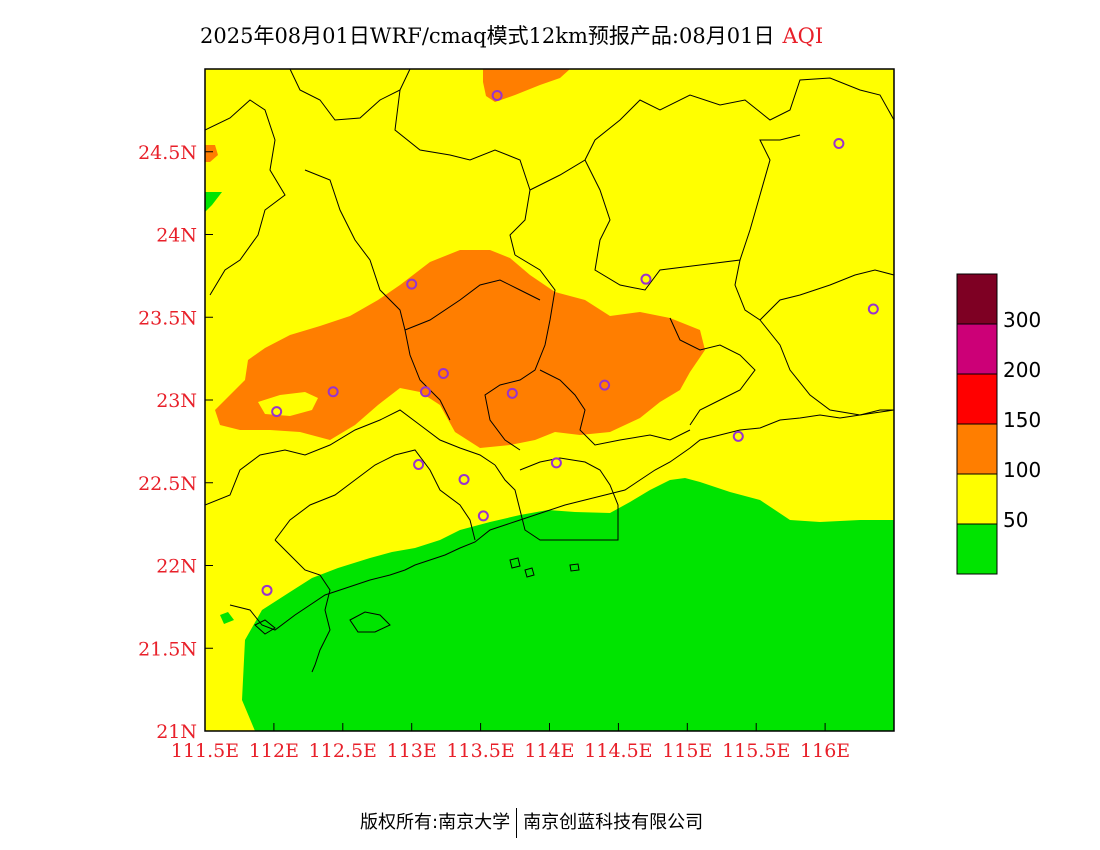 This screenshot has width=1100, height=850. What do you see at coordinates (1022, 470) in the screenshot?
I see `legend-label: 100` at bounding box center [1022, 470].